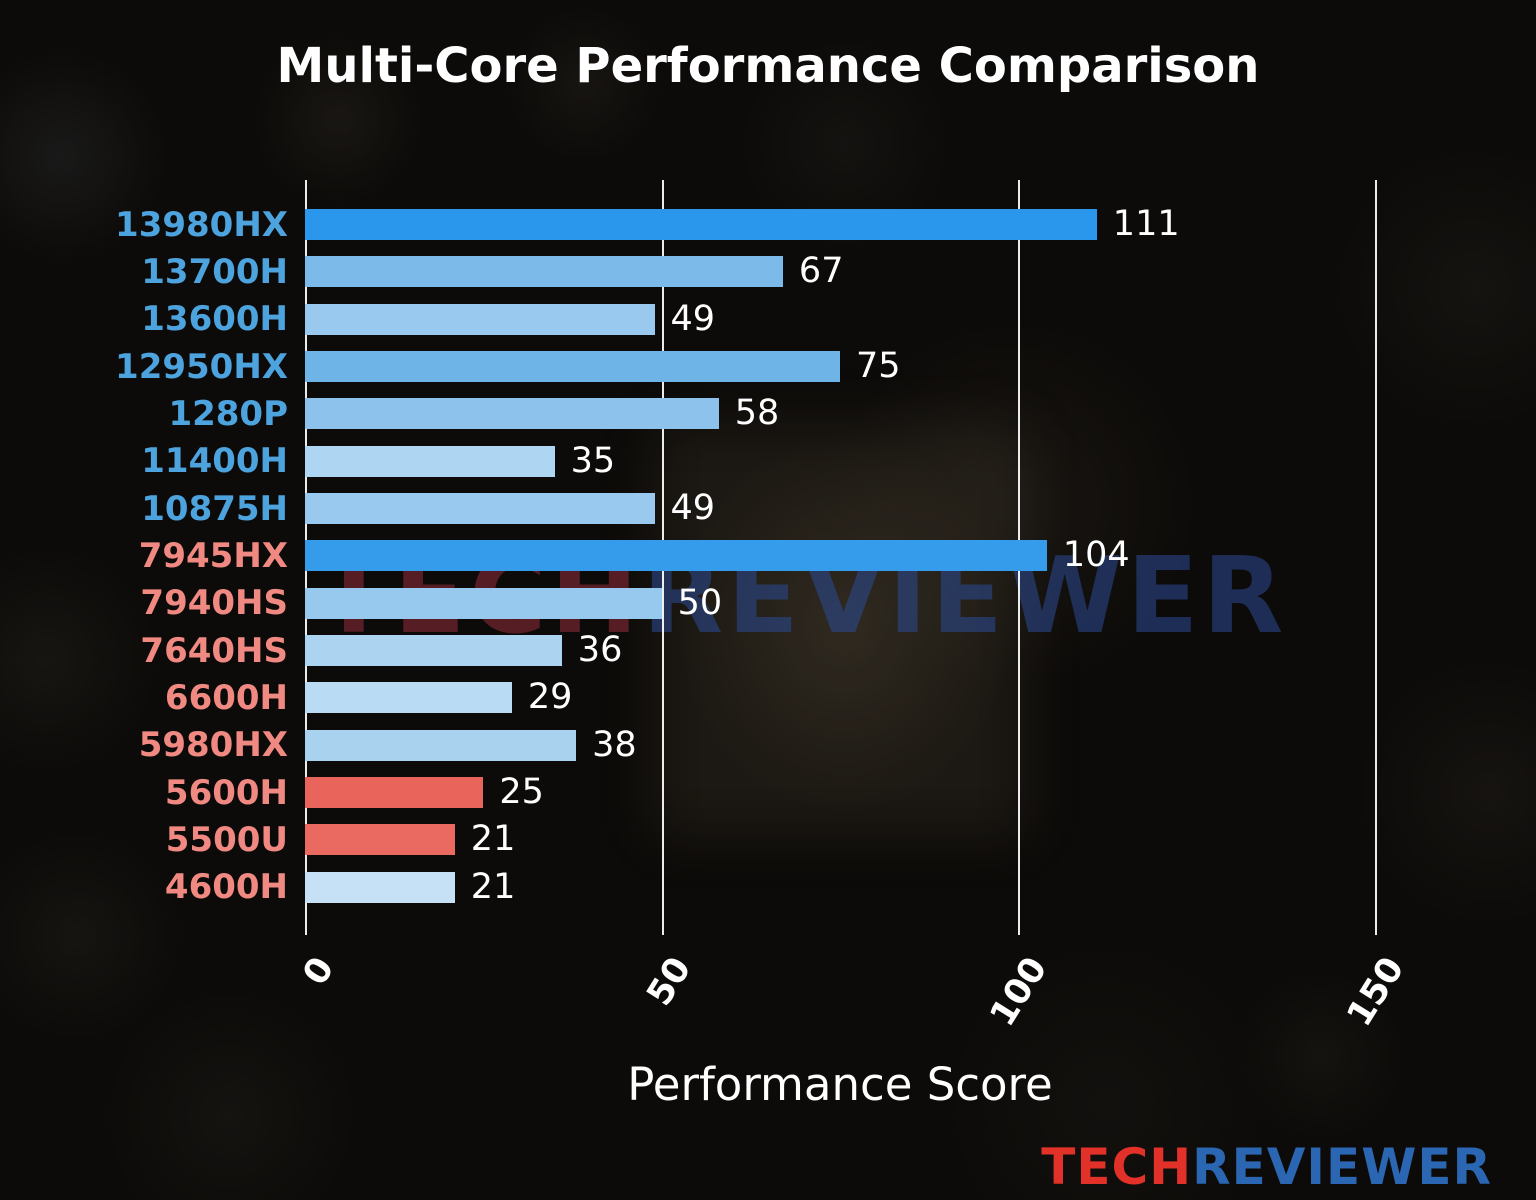  I want to click on bar-value-label: 25, so click(521, 792).